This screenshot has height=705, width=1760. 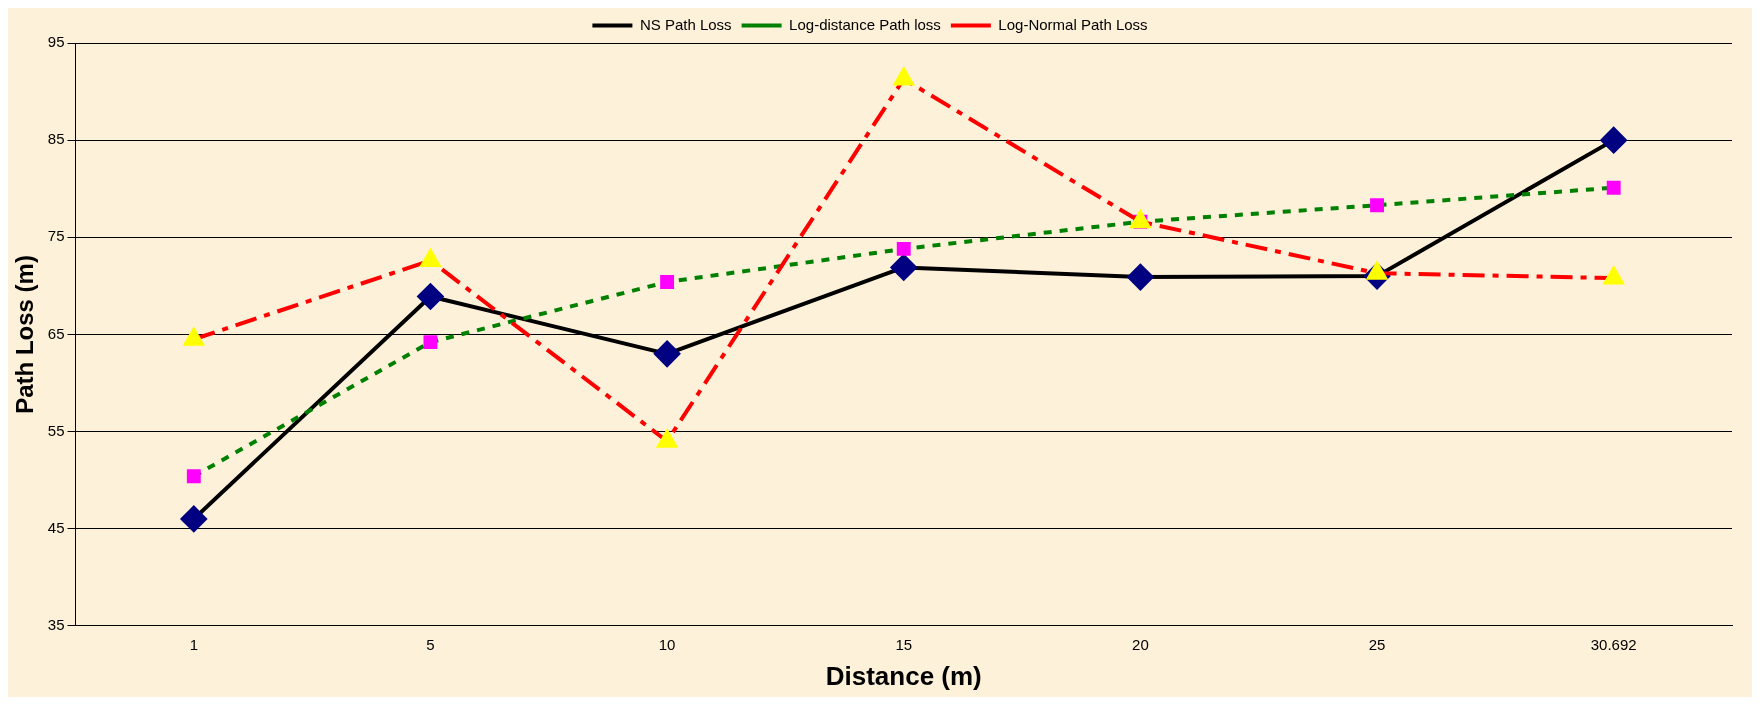 I want to click on y-tick-label: 95, so click(x=56, y=42).